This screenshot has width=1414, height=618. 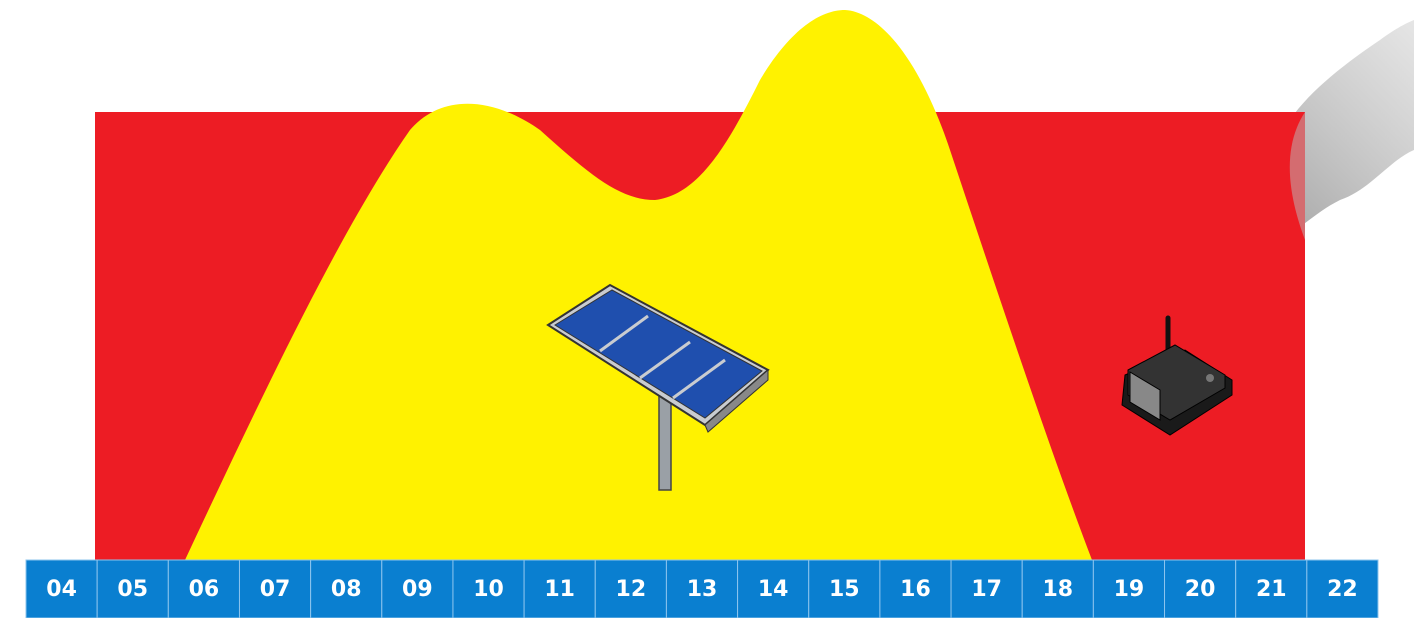 I want to click on hour-label: 20, so click(x=1200, y=589).